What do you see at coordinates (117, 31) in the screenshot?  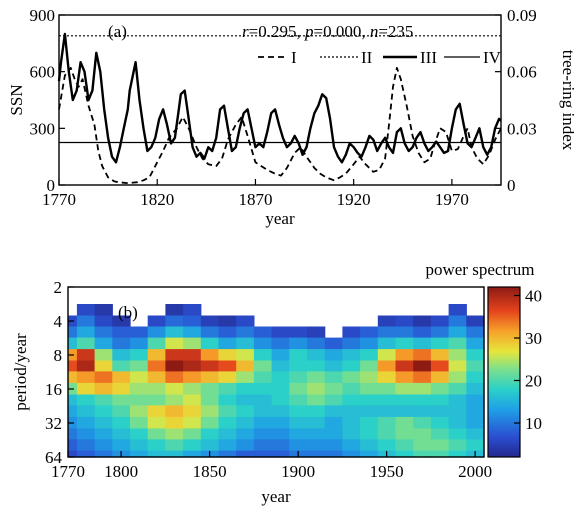 I see `panel-a-label: (a)` at bounding box center [117, 31].